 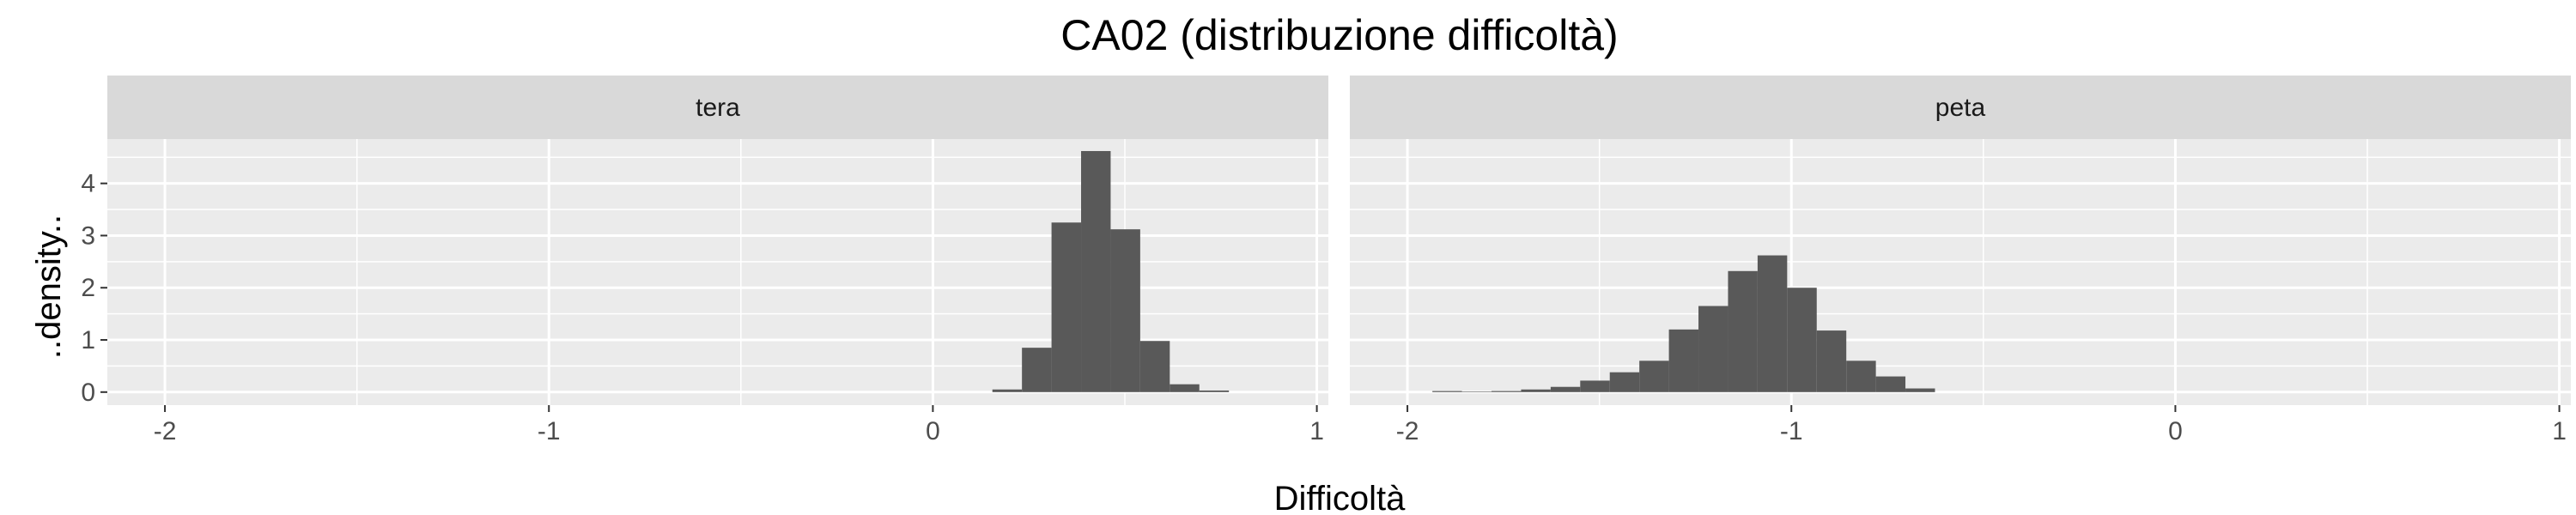 I want to click on y-axis-tick-label: 4, so click(x=88, y=184).